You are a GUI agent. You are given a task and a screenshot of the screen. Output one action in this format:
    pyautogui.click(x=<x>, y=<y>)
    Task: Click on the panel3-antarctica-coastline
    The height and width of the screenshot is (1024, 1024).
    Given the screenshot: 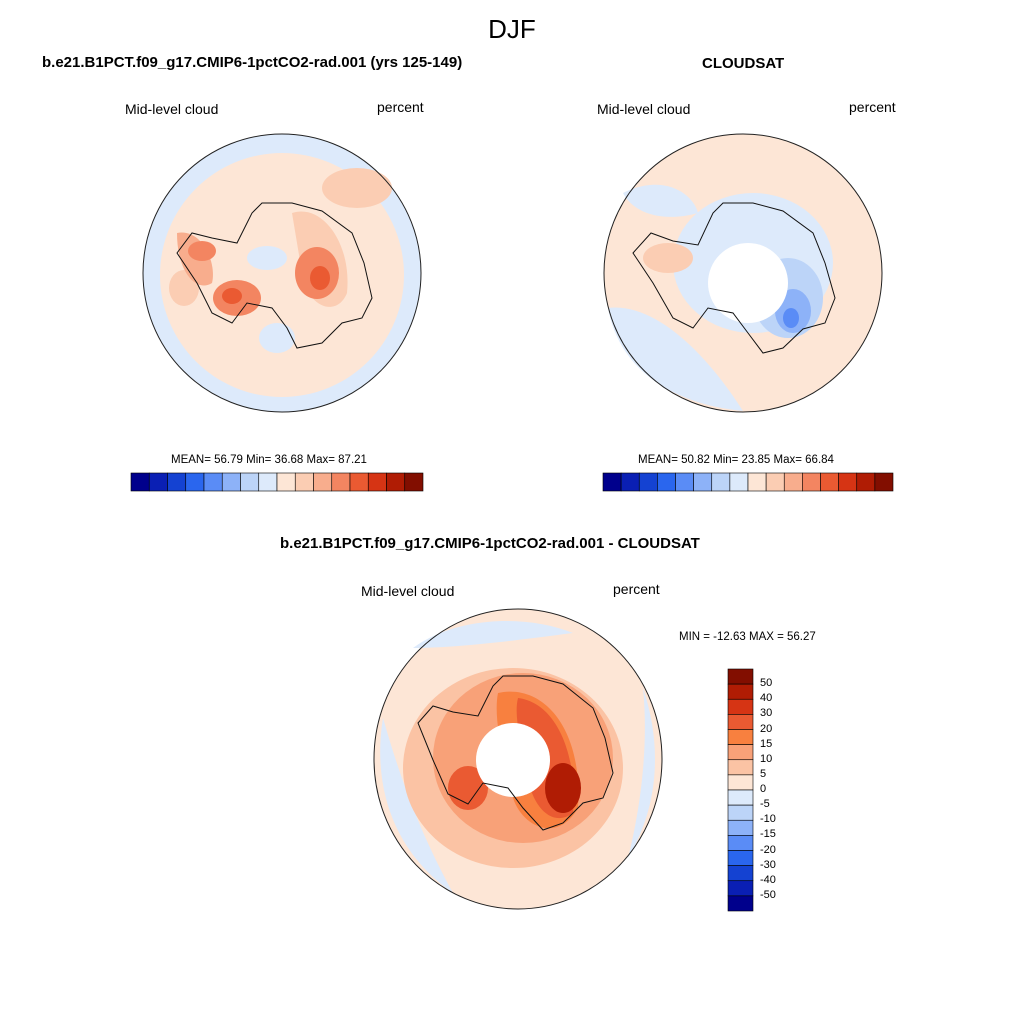 What is the action you would take?
    pyautogui.click(x=515, y=753)
    